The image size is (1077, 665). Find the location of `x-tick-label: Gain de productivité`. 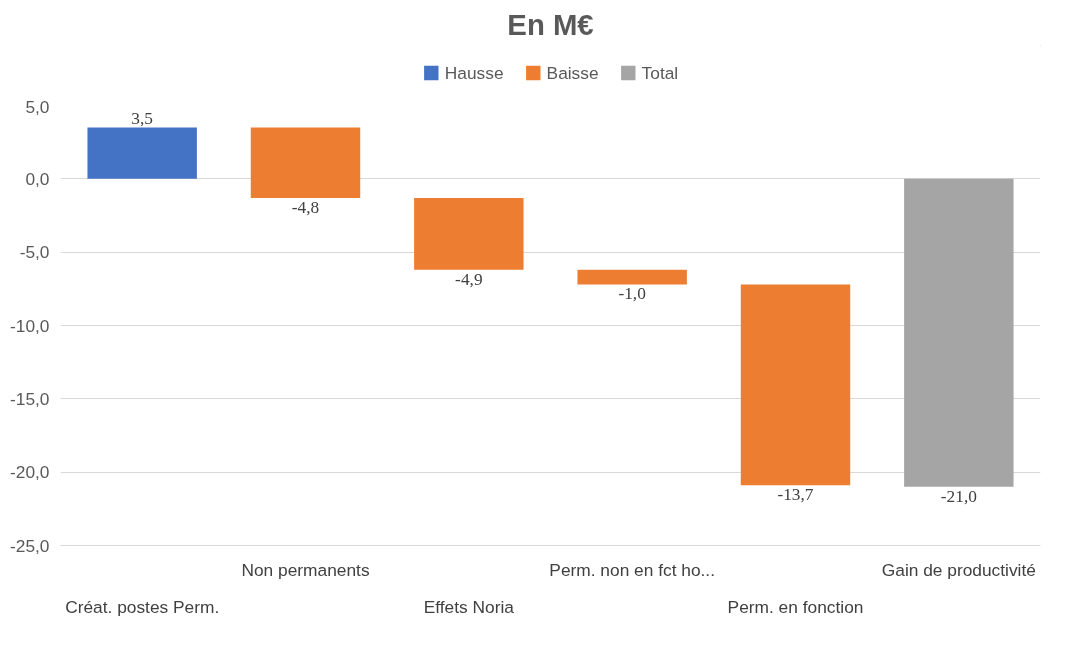

x-tick-label: Gain de productivité is located at coordinates (958, 569).